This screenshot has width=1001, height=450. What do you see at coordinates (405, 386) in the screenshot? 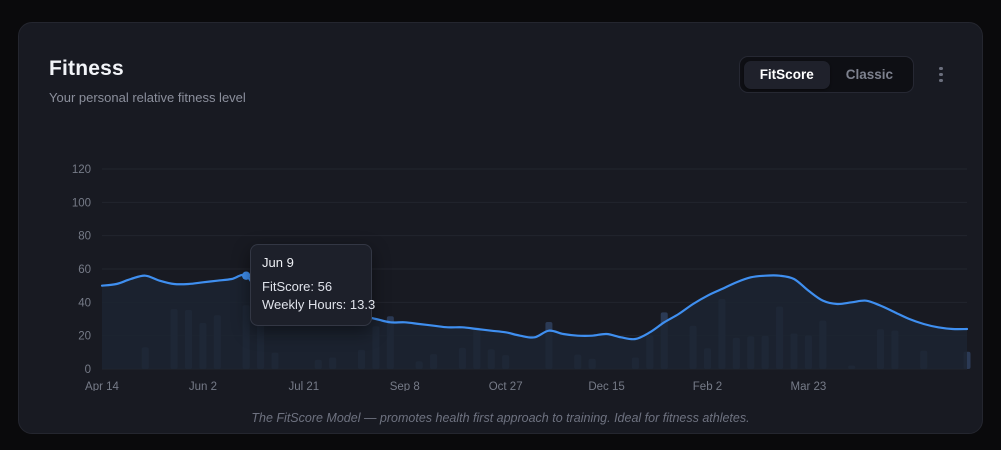
I see `x-axis-tick: Sep 8` at bounding box center [405, 386].